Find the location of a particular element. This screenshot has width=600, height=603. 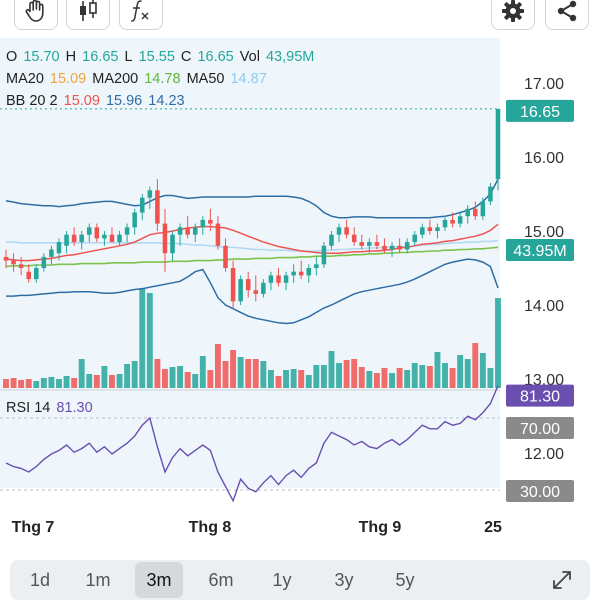

price-tick-label: 16.00 is located at coordinates (544, 158).